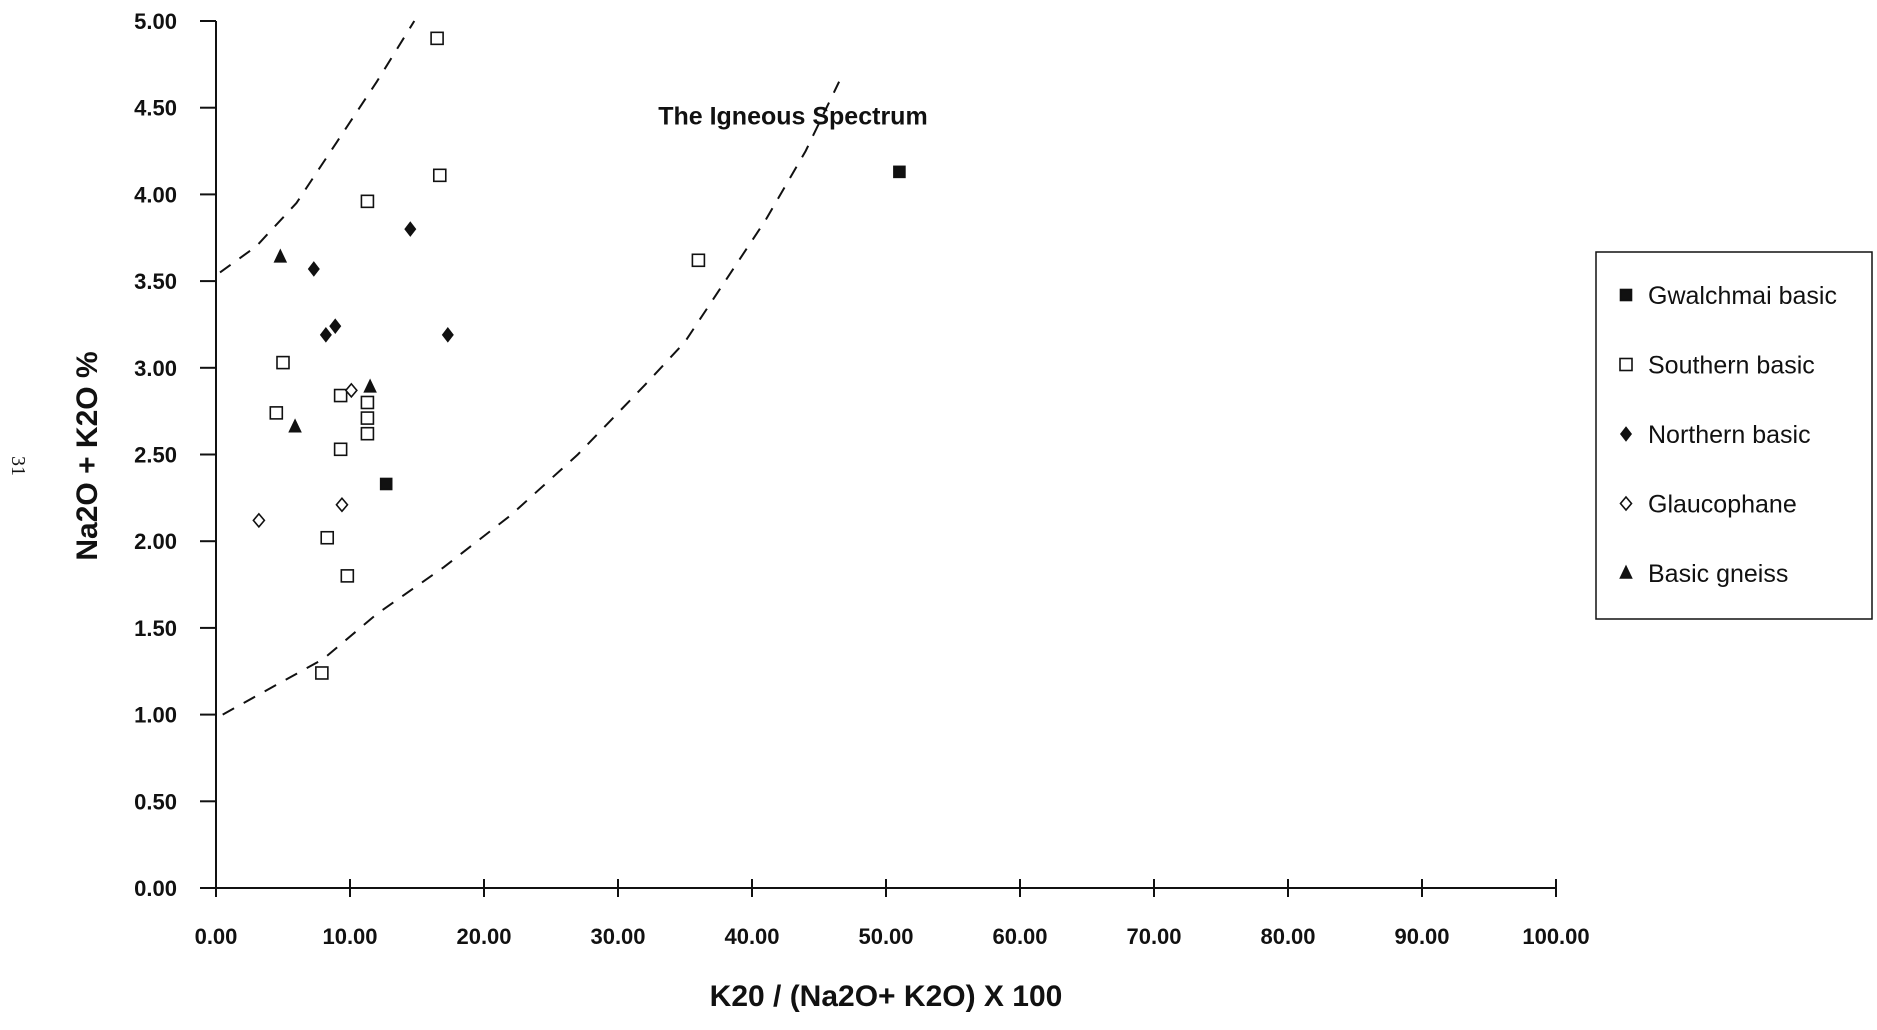  Describe the element at coordinates (155, 715) in the screenshot. I see `y-tick-label: 1.00` at that location.